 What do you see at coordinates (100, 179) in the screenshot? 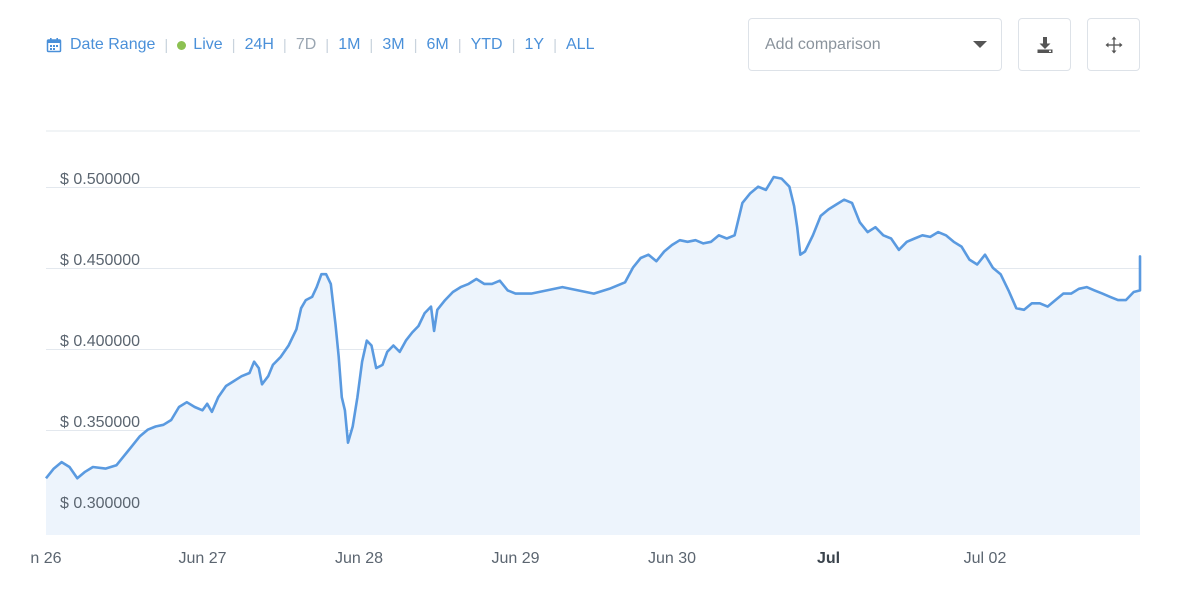
I see `y-tick-label: $ 0.500000` at bounding box center [100, 179].